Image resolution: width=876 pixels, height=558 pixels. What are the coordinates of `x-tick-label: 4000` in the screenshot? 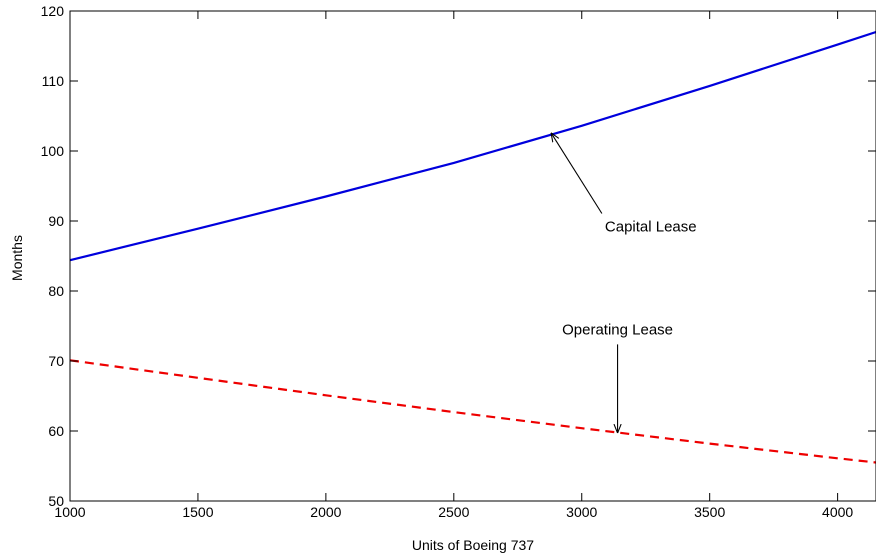 It's located at (837, 512).